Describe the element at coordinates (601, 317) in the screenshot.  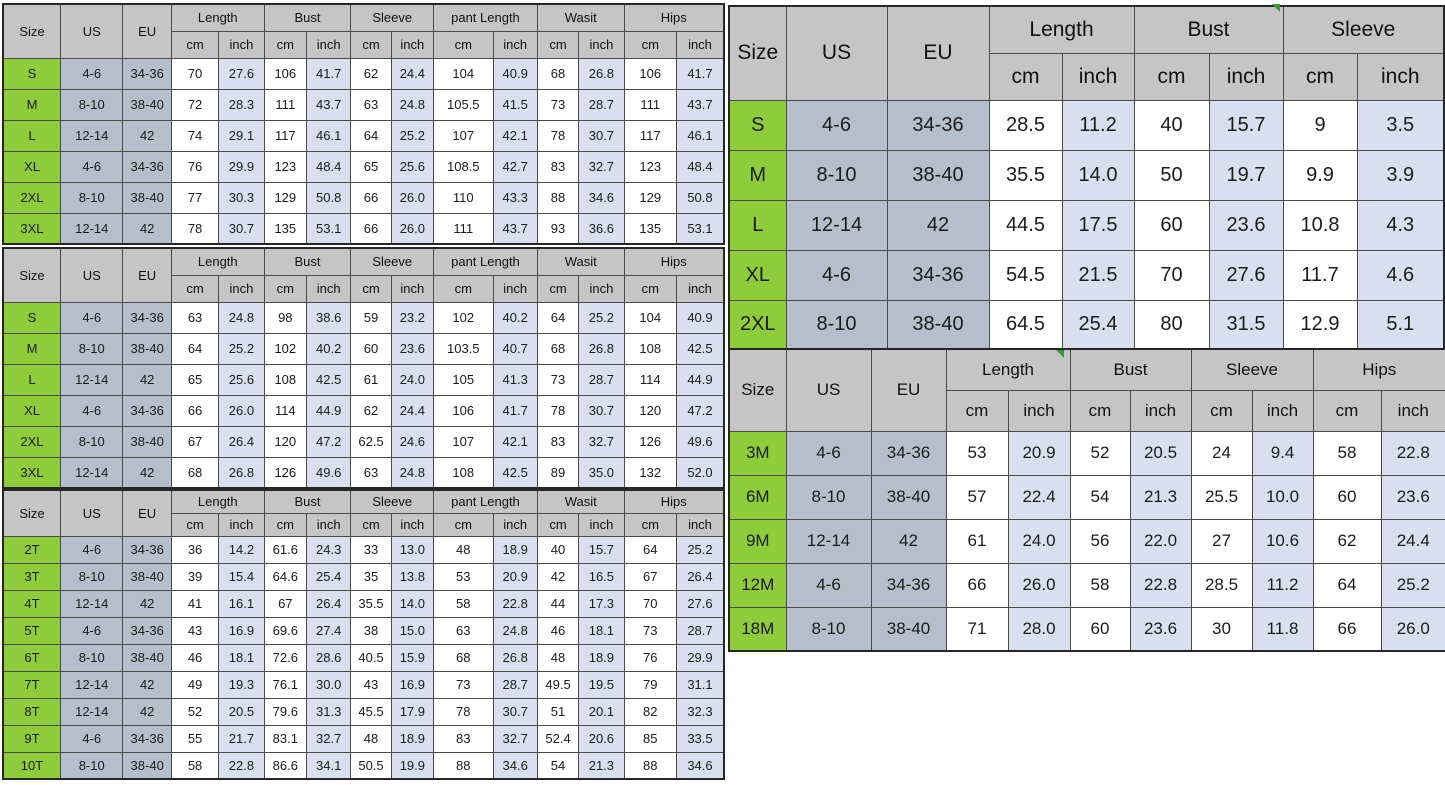
I see `measurement-cell: 25.2` at that location.